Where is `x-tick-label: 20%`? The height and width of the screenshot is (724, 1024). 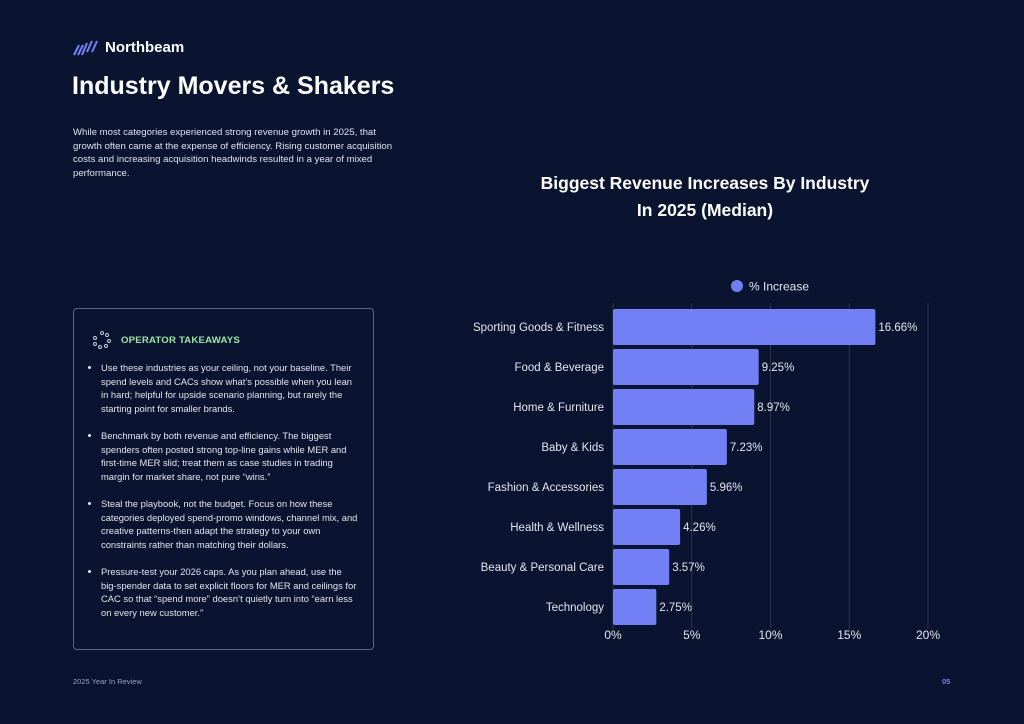
x-tick-label: 20% is located at coordinates (928, 635).